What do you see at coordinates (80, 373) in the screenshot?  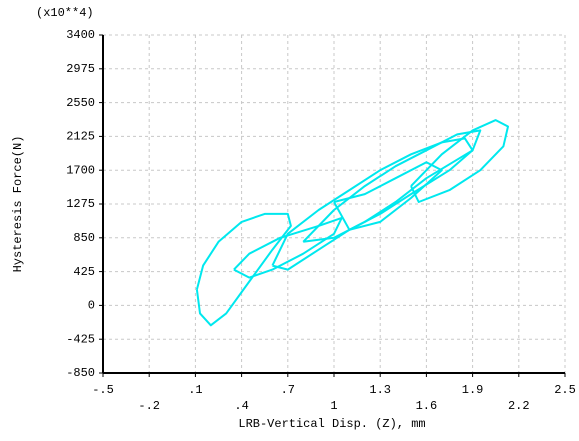 I see `y-tick-label: -850` at bounding box center [80, 373].